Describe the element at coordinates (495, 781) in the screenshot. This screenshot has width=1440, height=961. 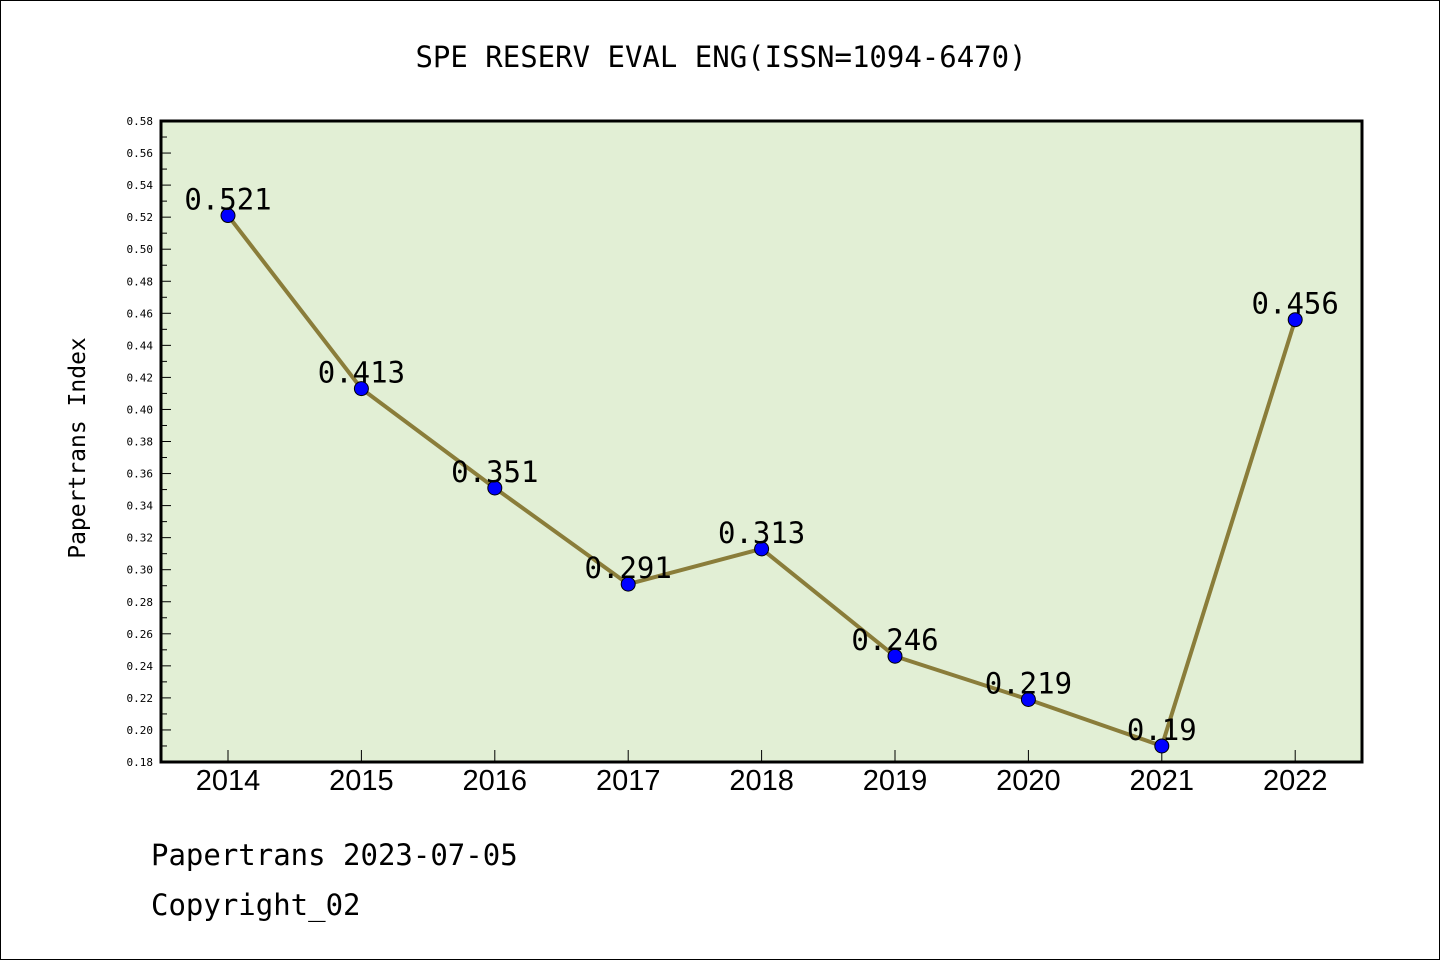
I see `x-tick-label: 2016` at that location.